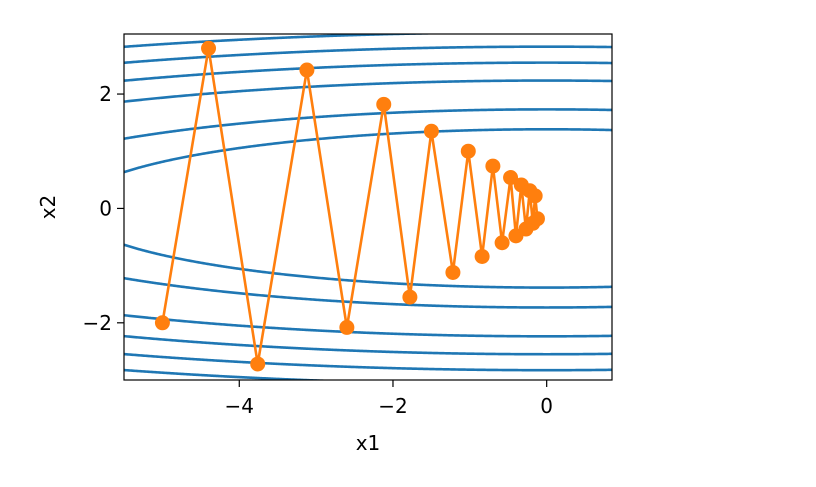 The height and width of the screenshot is (487, 816). What do you see at coordinates (239, 406) in the screenshot?
I see `x-tick-label: −4` at bounding box center [239, 406].